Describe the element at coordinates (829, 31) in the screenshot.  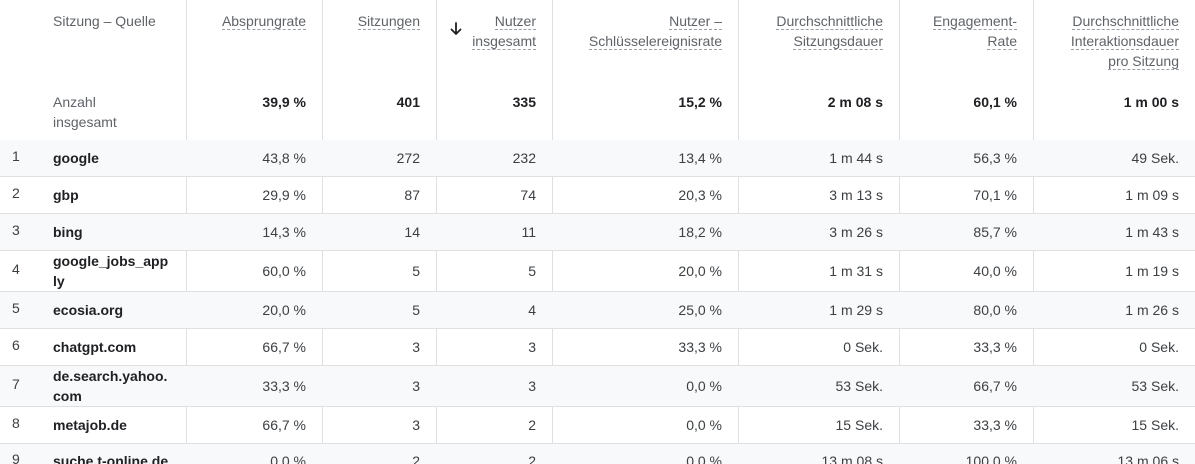
I see `header-avg-session-duration: Durchschnittliche Sitzungsdauer` at that location.